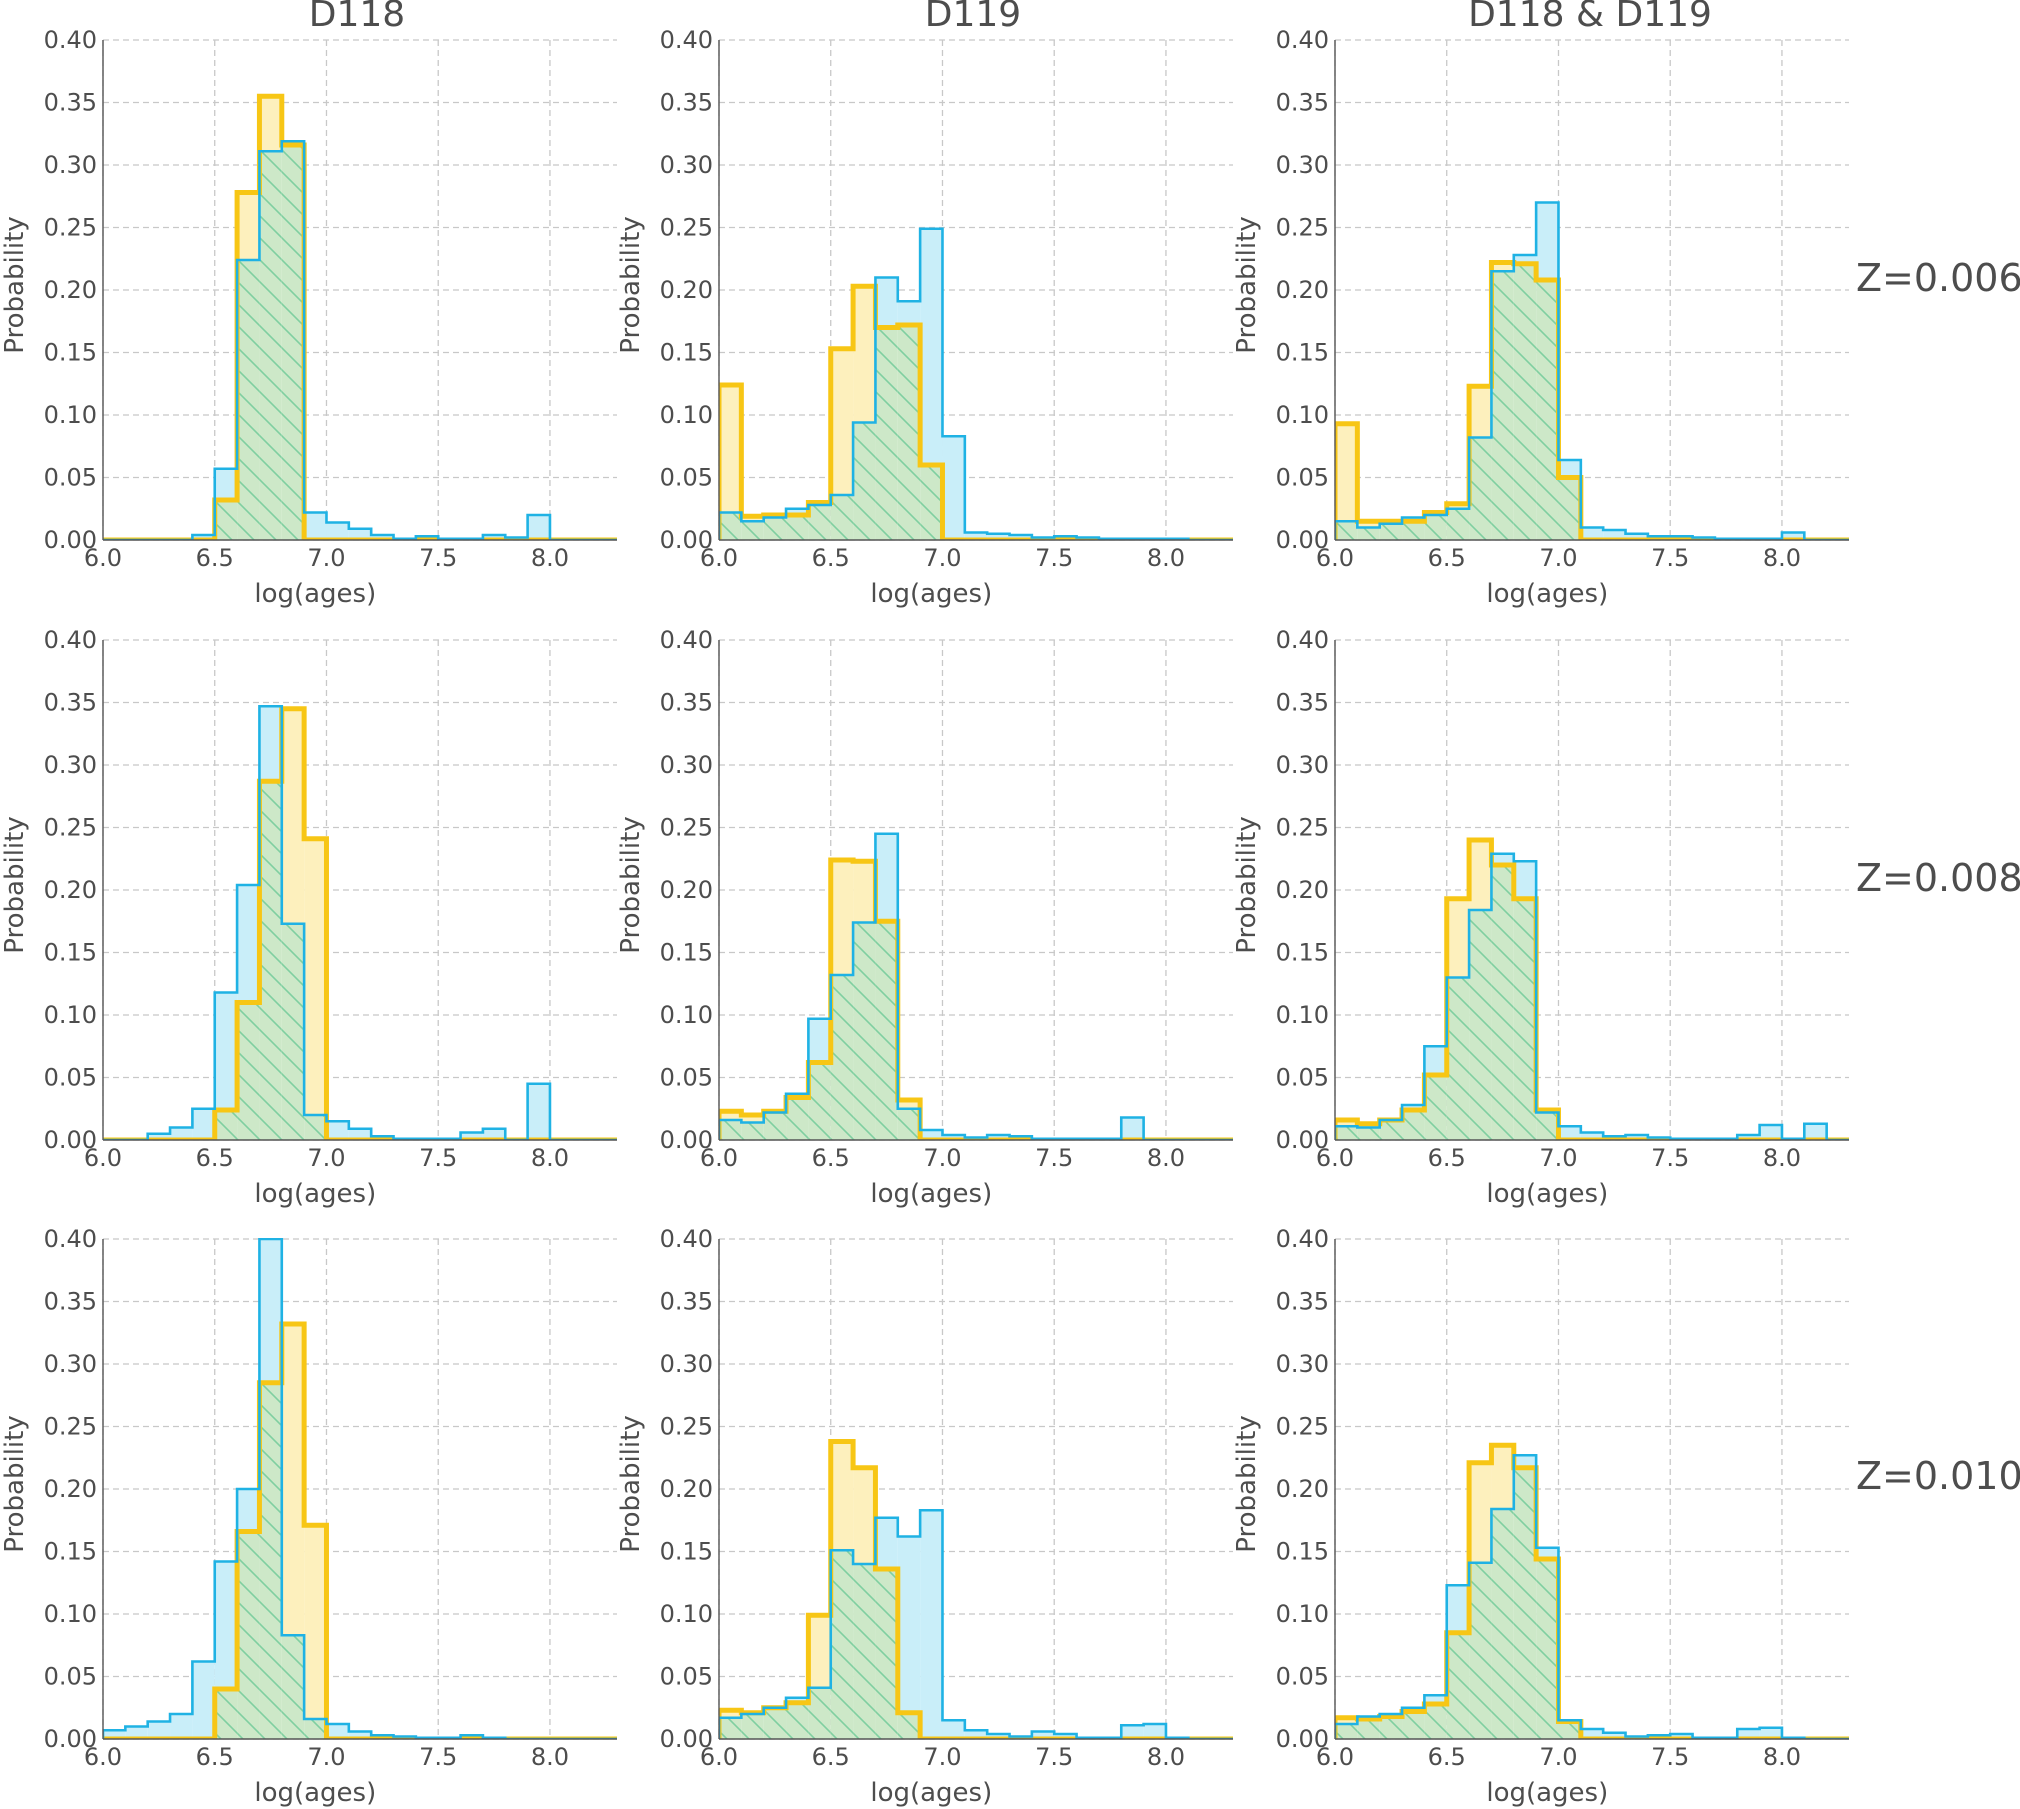 The height and width of the screenshot is (1809, 2020). I want to click on row-label-2: Z=0.008, so click(1938, 878).